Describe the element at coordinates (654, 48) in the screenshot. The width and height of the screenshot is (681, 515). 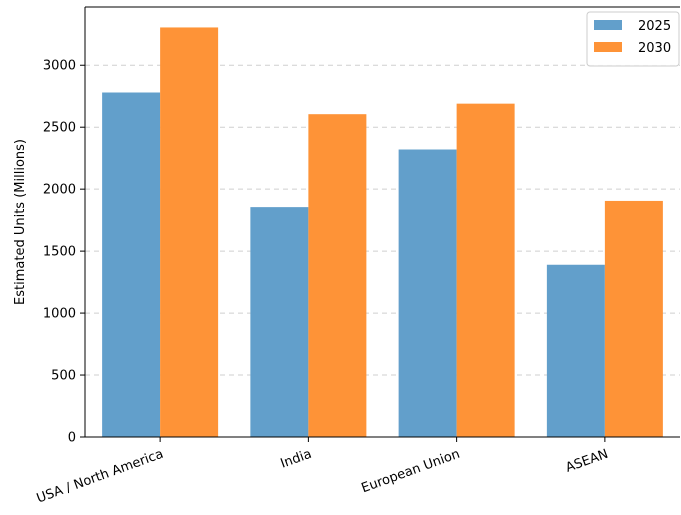
I see `legend-label: 2030` at that location.